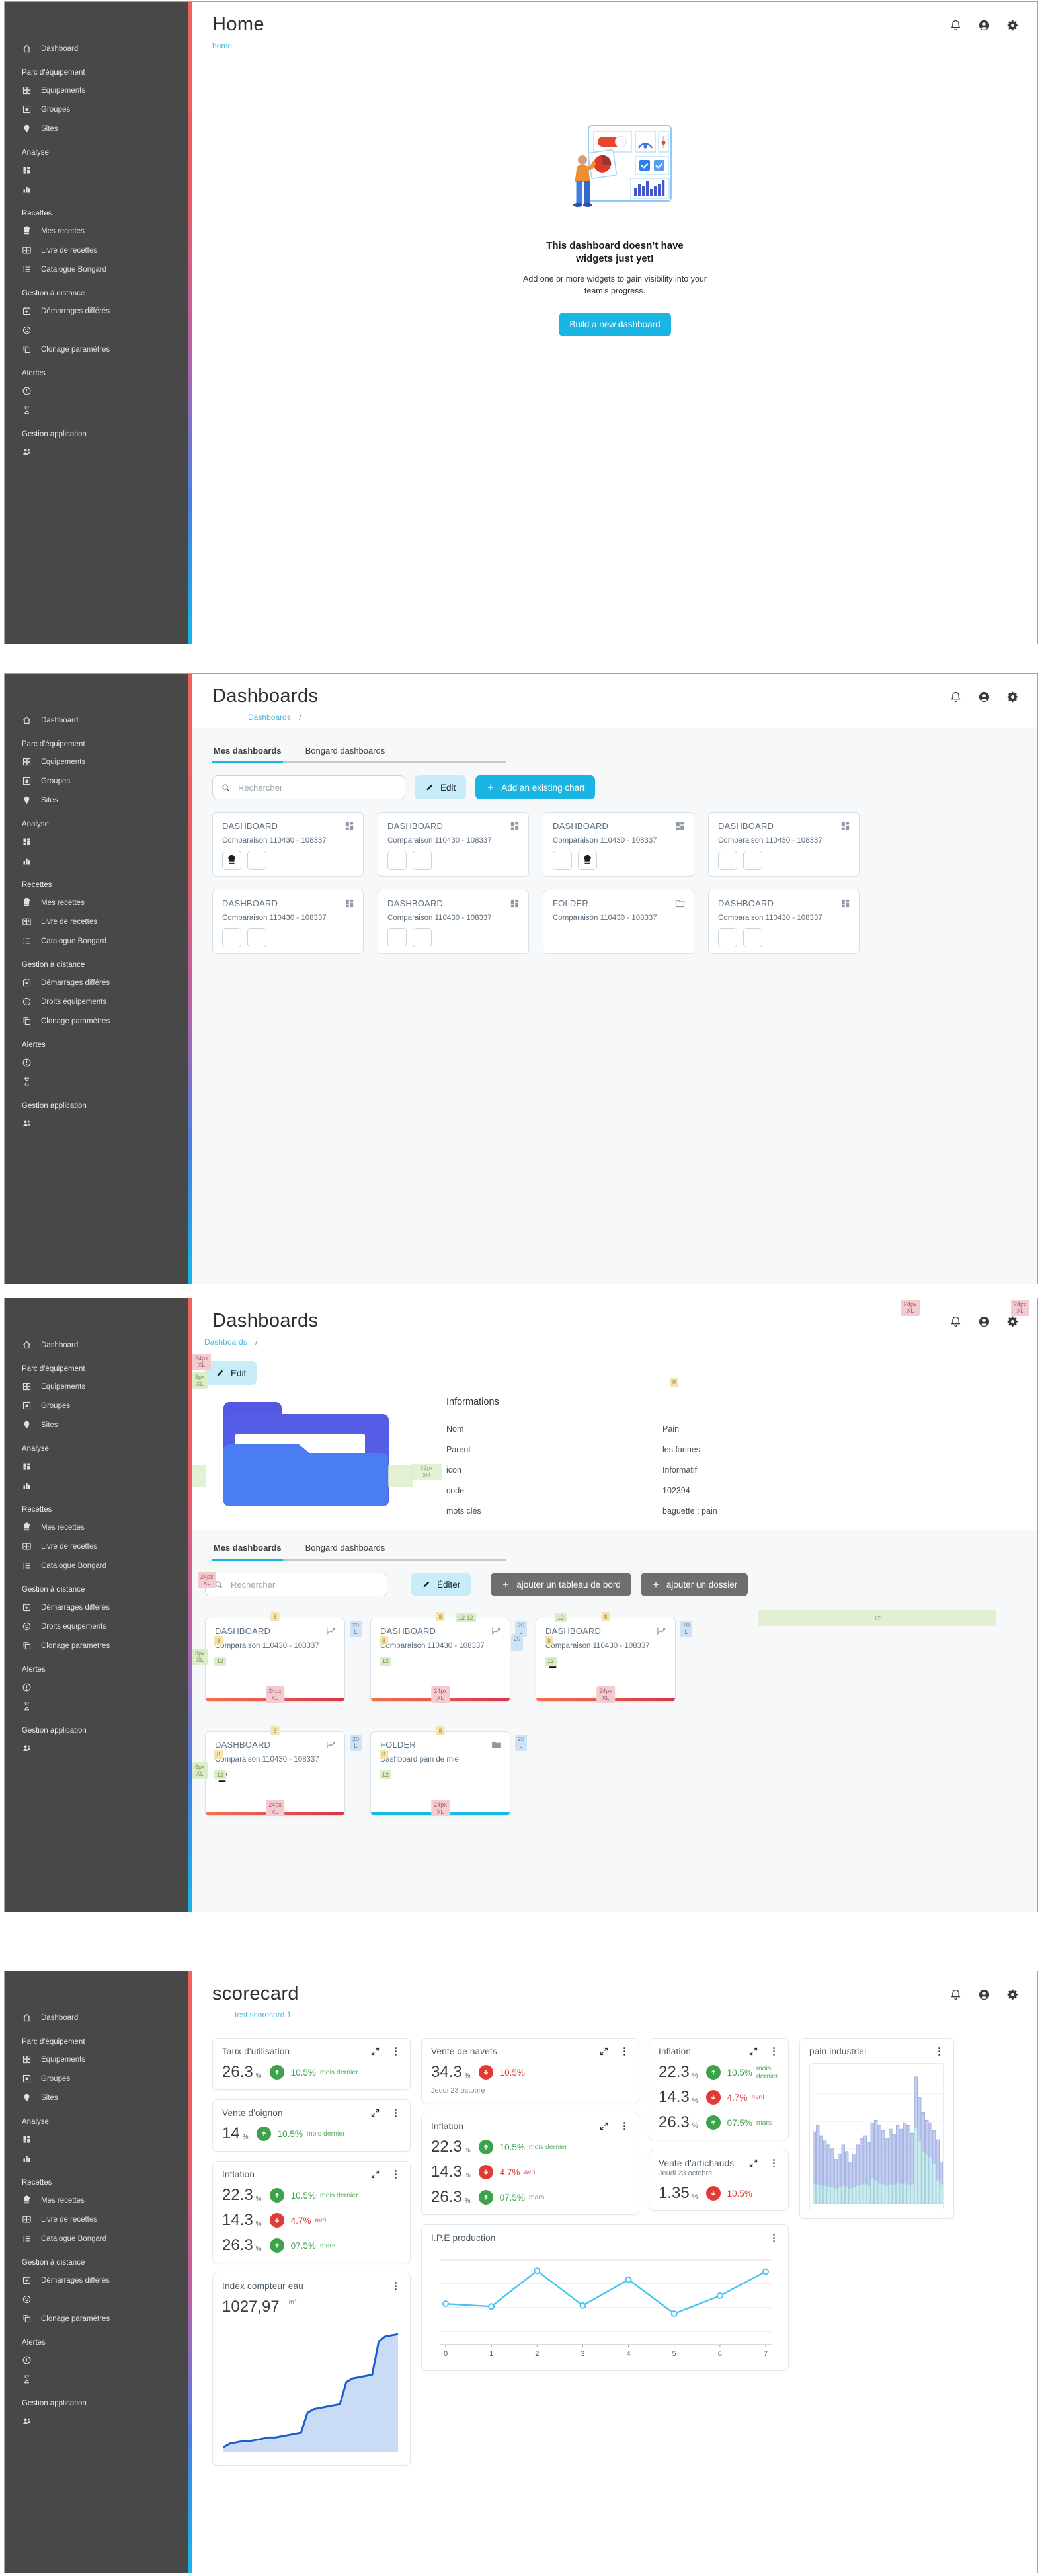 This screenshot has width=1042, height=2576. Describe the element at coordinates (535, 787) in the screenshot. I see `add-existing-chart-button: Add an existing chart` at that location.